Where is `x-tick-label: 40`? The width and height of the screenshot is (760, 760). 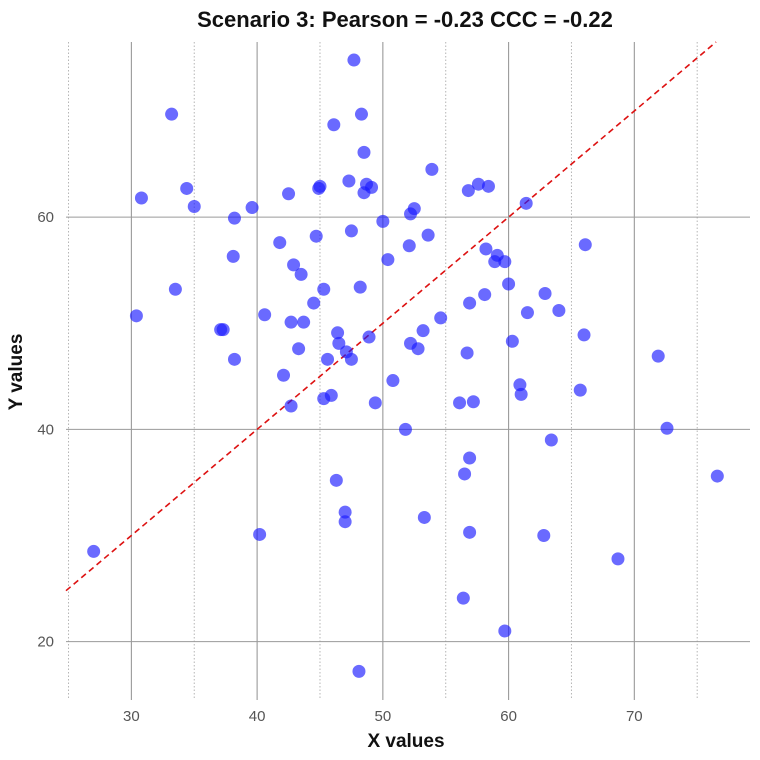 x-tick-label: 40 is located at coordinates (257, 716).